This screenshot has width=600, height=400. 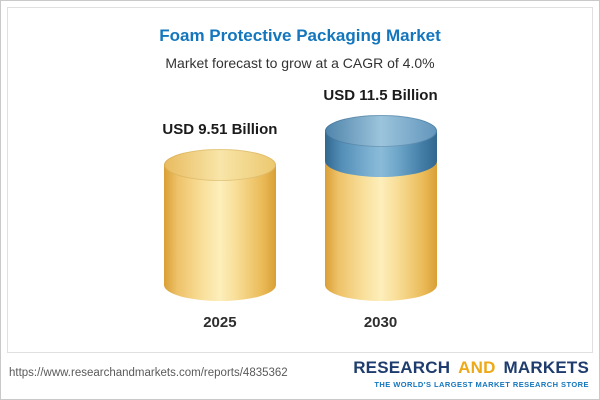 What do you see at coordinates (380, 230) in the screenshot?
I see `bar-2030-body` at bounding box center [380, 230].